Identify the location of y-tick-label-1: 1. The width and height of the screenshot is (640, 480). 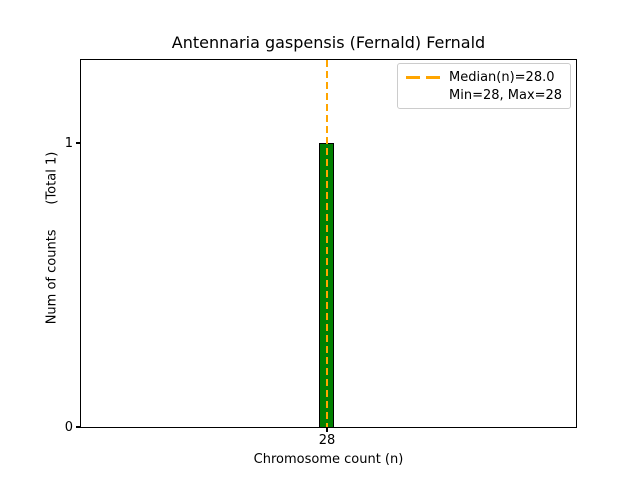
(68, 143).